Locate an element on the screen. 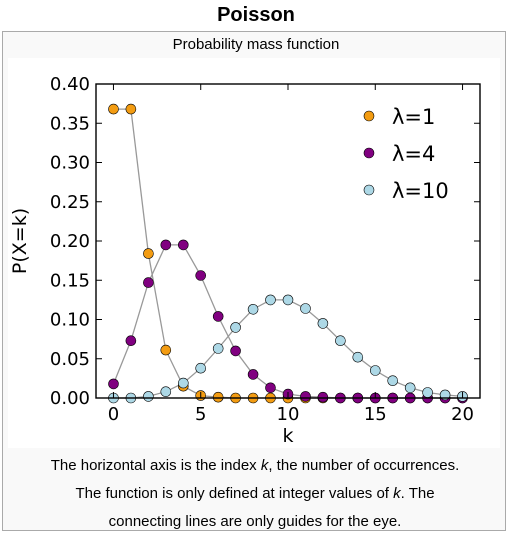  x-tick-label: 0 is located at coordinates (113, 414).